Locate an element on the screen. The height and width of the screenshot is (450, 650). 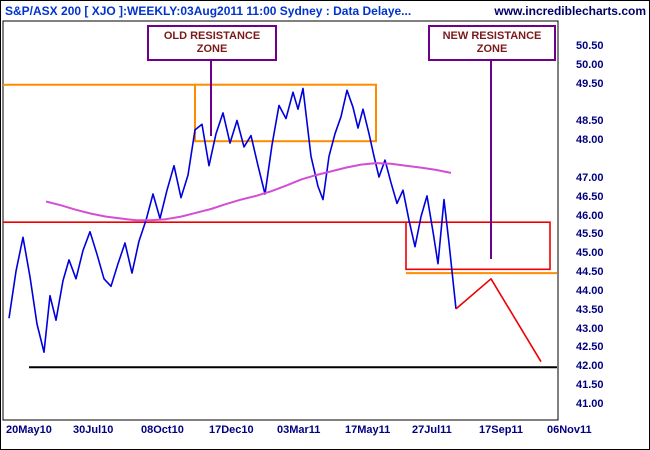
y-axis-label: 41.00 is located at coordinates (590, 404).